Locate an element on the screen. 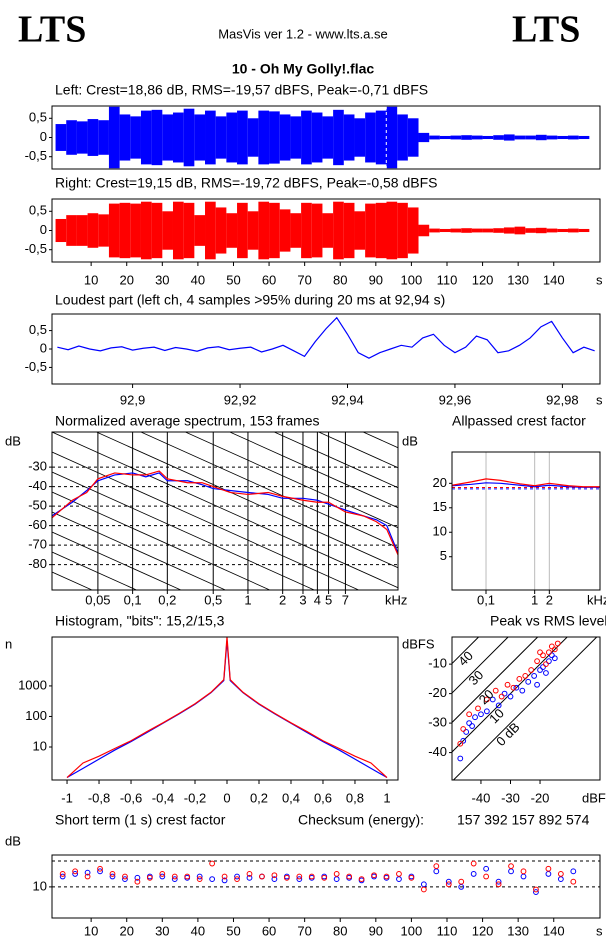 The height and width of the screenshot is (946, 606). y-tick-label: 0 is located at coordinates (43, 347).